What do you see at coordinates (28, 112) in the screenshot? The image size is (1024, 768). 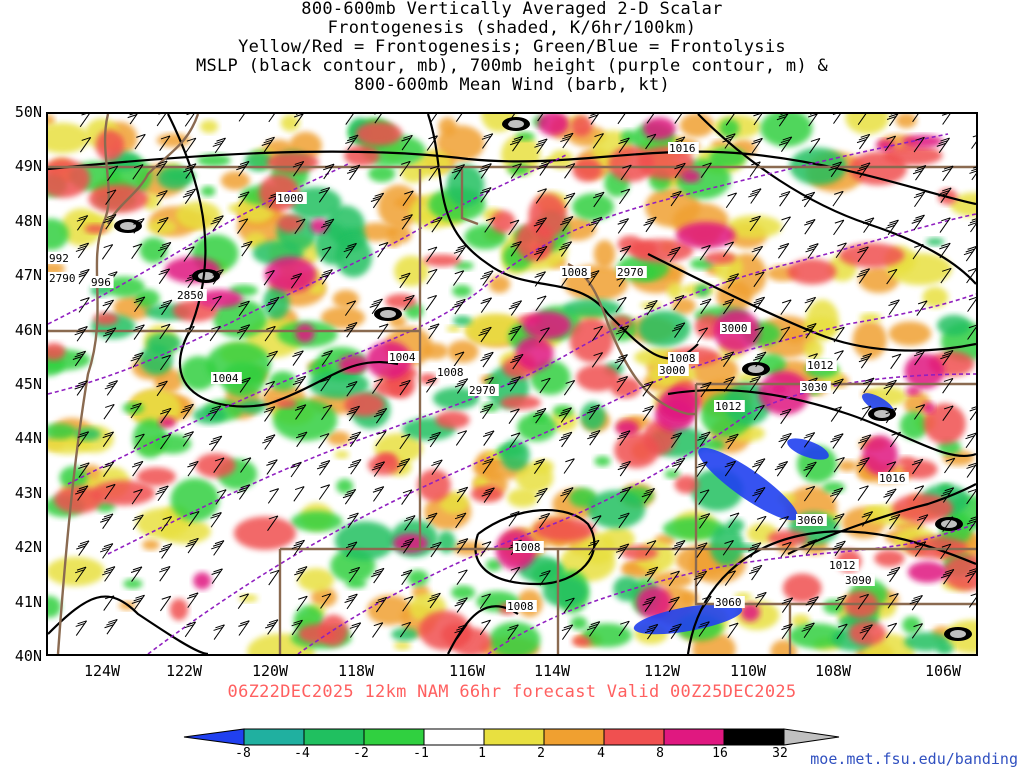 I see `lat-label: 50N` at bounding box center [28, 112].